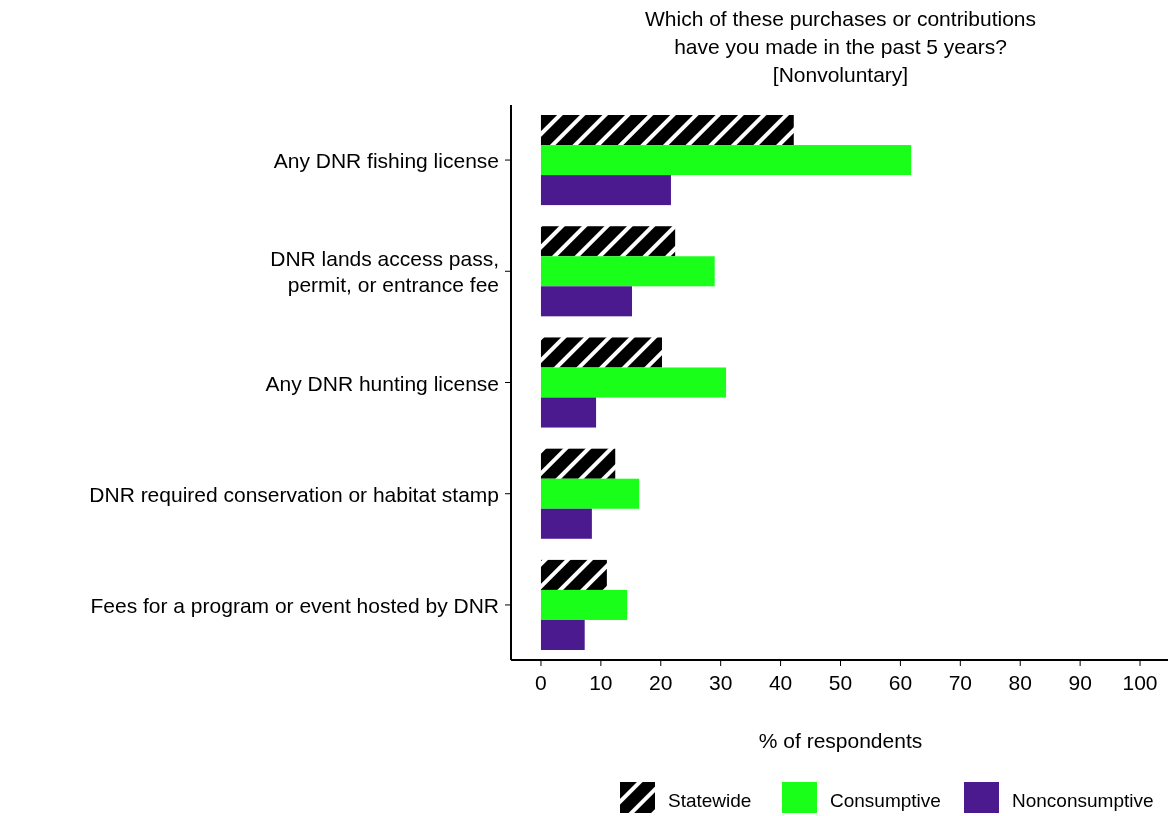  I want to click on x-tick-label: 40, so click(780, 682).